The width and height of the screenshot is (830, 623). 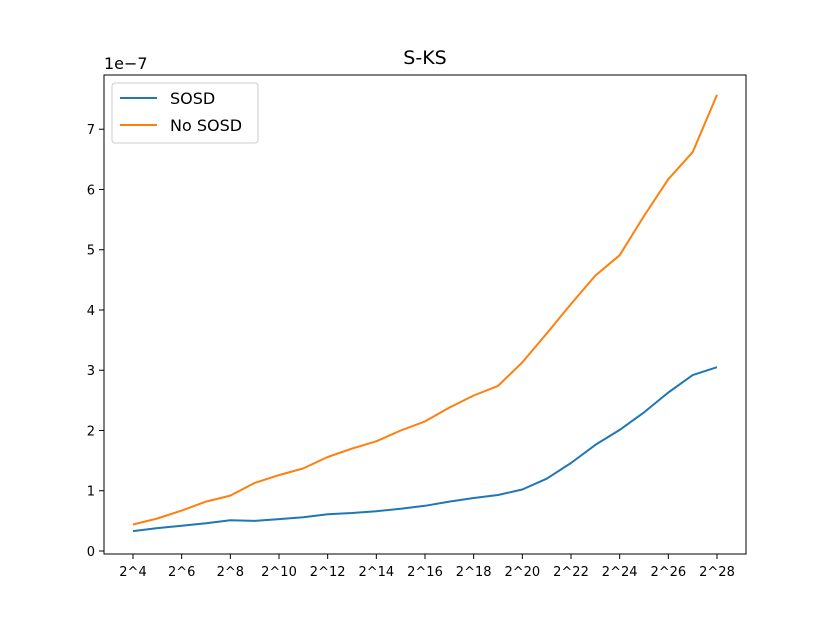 What do you see at coordinates (206, 125) in the screenshot?
I see `legend-label-no-sosd: No SOSD` at bounding box center [206, 125].